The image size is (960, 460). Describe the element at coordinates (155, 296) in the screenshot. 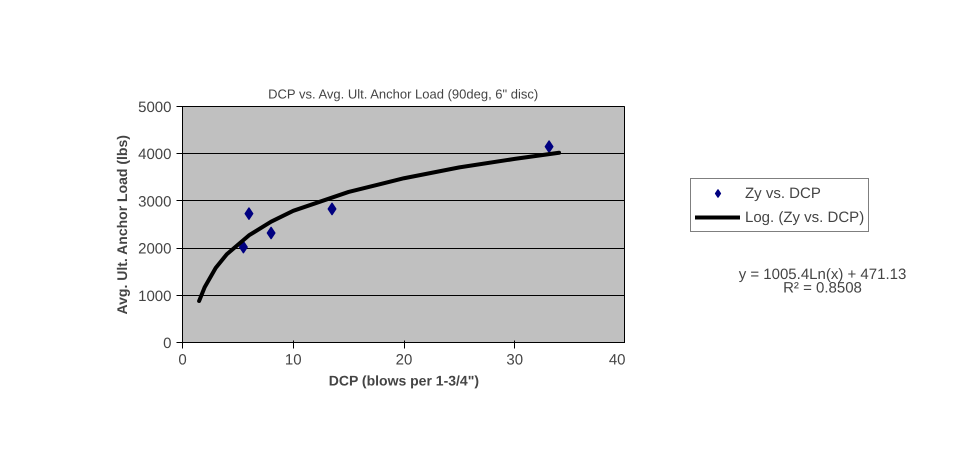

I see `y-tick-label: 1000` at that location.